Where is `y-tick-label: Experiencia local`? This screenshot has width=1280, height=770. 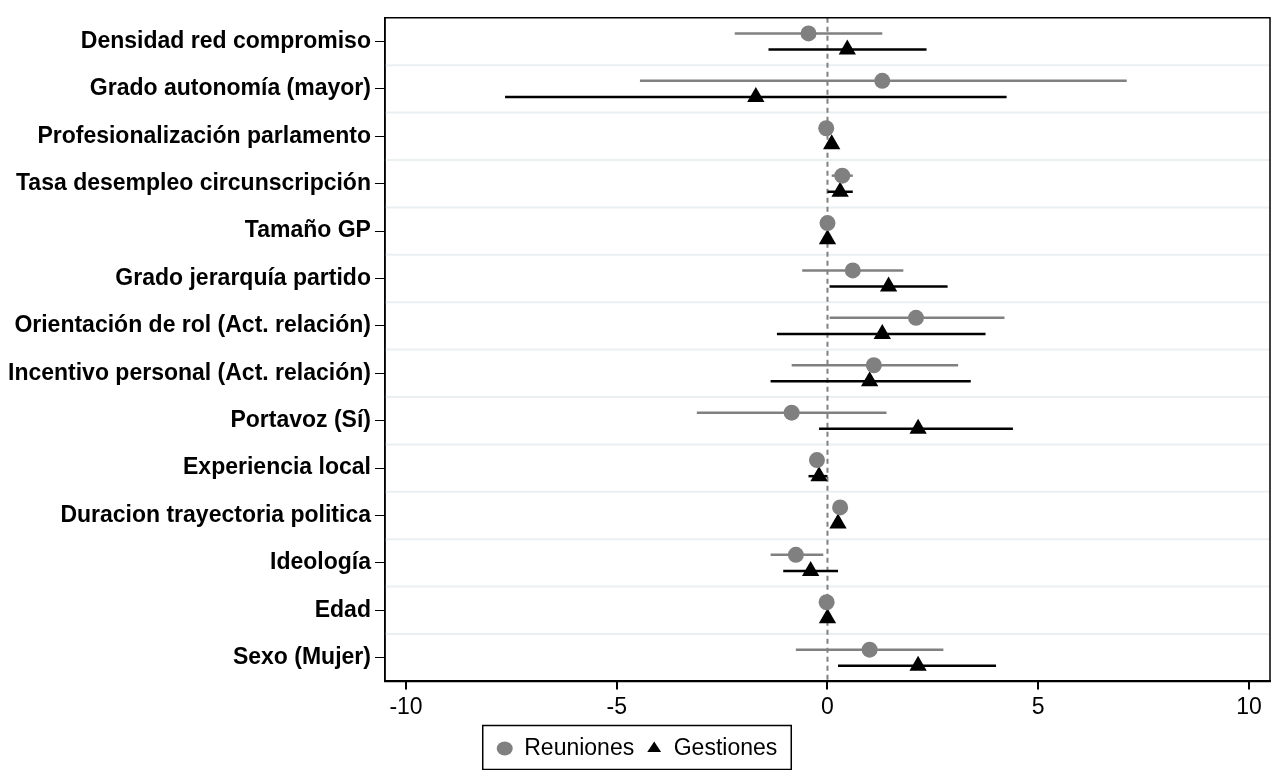
y-tick-label: Experiencia local is located at coordinates (277, 466).